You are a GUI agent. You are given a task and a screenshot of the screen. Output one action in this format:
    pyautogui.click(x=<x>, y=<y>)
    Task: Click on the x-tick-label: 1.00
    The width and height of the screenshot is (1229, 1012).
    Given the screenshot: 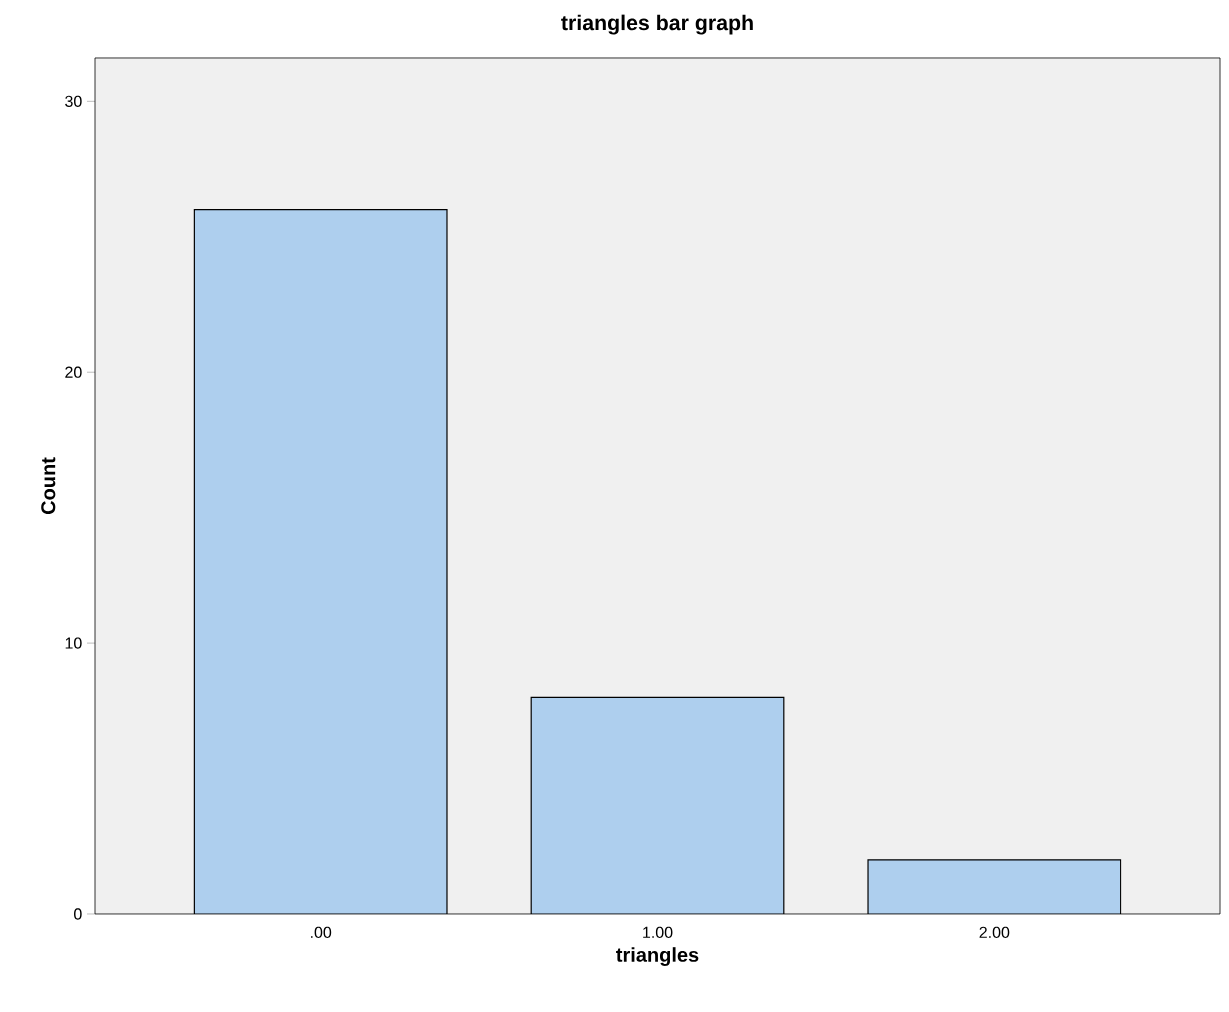 What is the action you would take?
    pyautogui.click(x=658, y=932)
    